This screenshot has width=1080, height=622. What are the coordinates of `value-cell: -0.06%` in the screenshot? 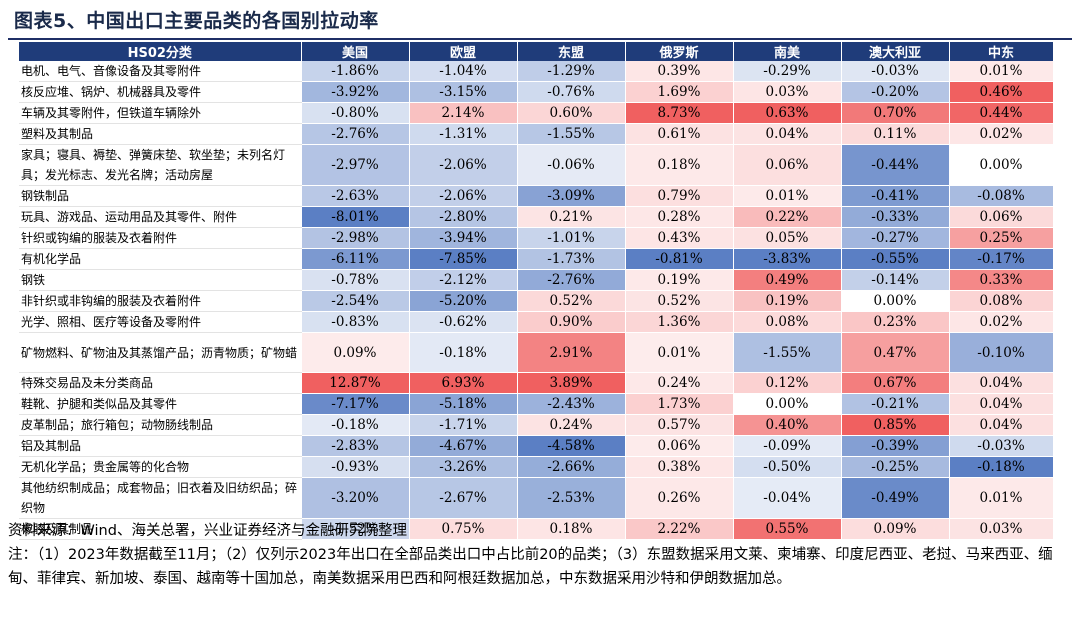 It's located at (571, 165).